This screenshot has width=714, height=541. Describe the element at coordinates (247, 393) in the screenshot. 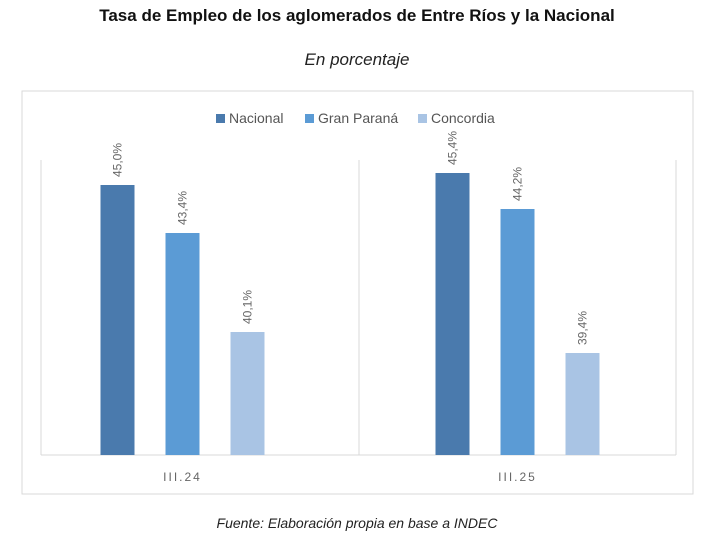

I see `bar-concordia-III.24` at that location.